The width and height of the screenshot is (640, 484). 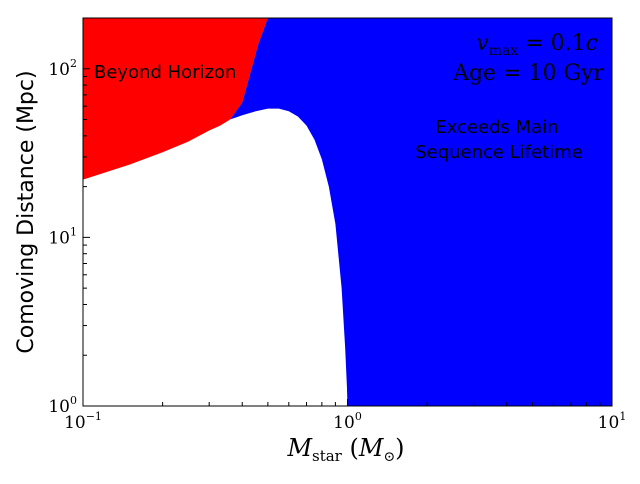 I want to click on x-tick-label: 10⁻¹, so click(x=83, y=421).